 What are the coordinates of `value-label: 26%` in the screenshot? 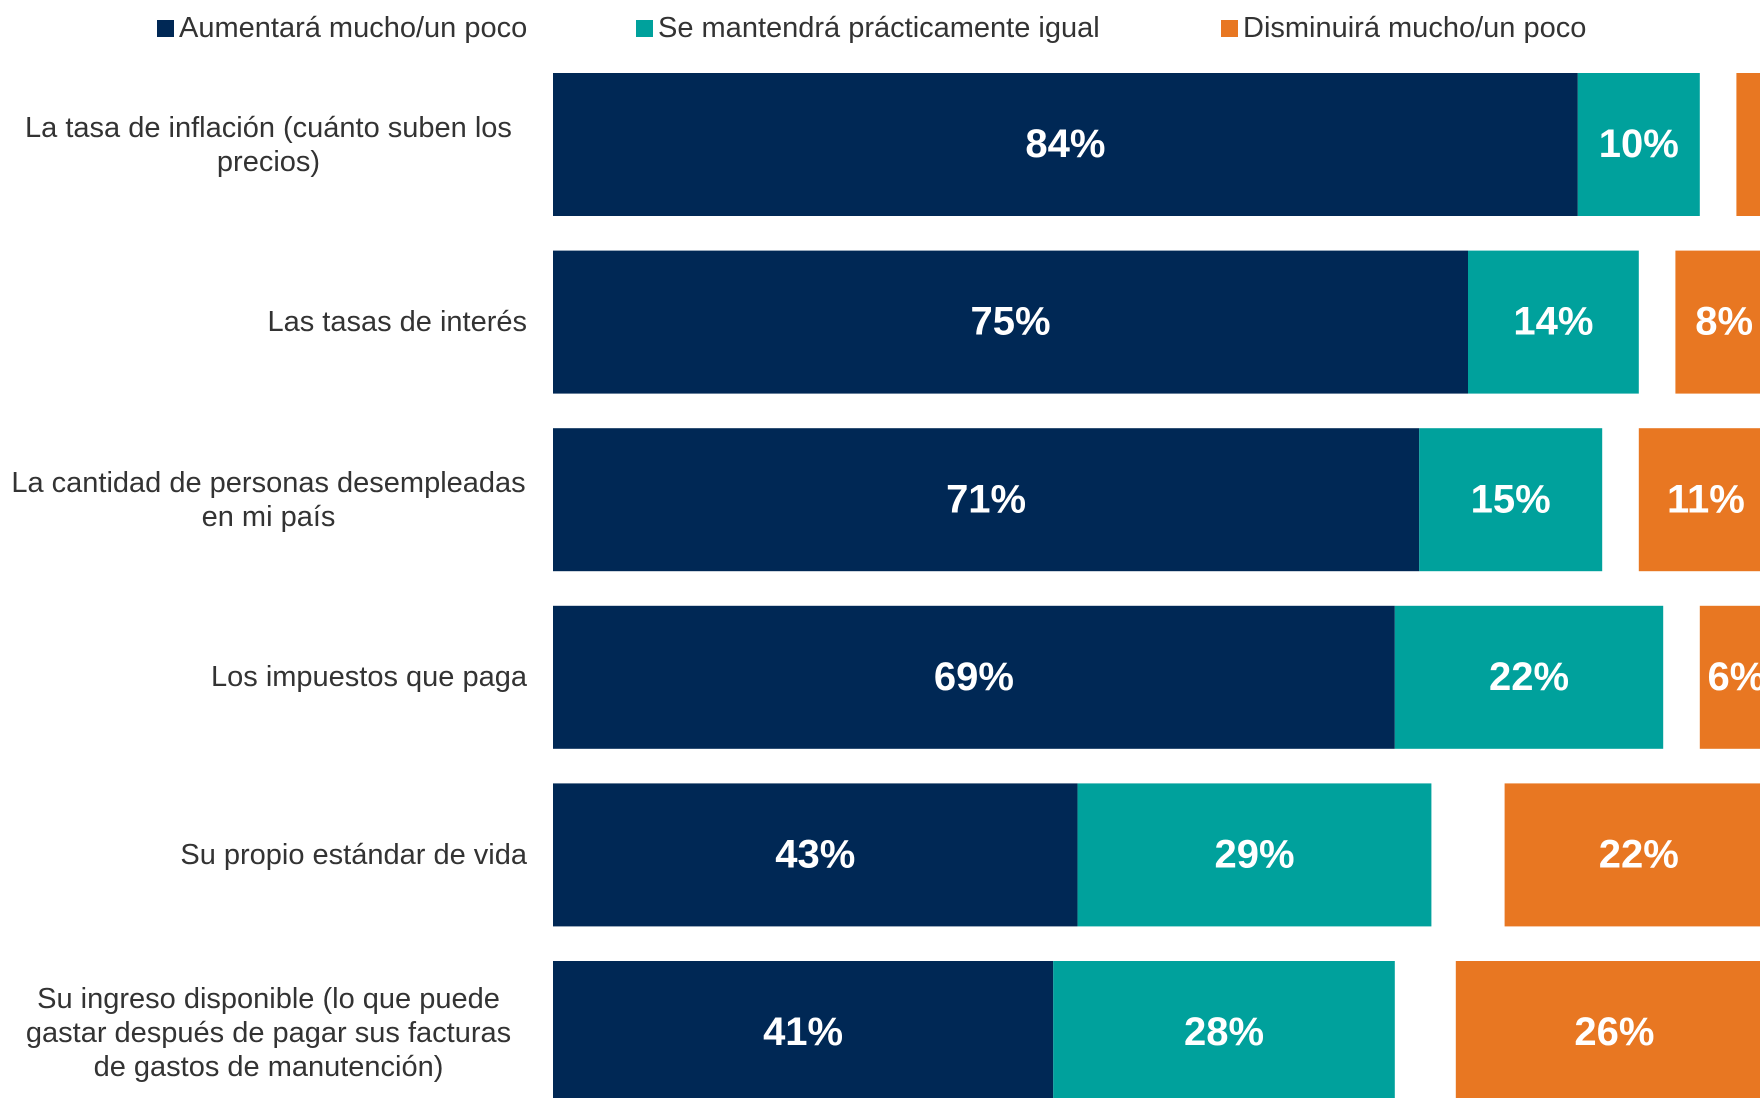 It's located at (1614, 1032).